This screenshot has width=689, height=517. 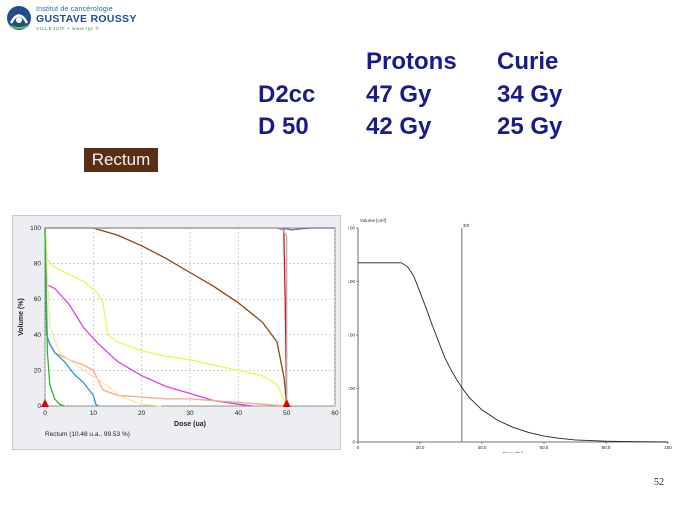 What do you see at coordinates (190, 424) in the screenshot?
I see `x-axis-label: Dose (ua)` at bounding box center [190, 424].